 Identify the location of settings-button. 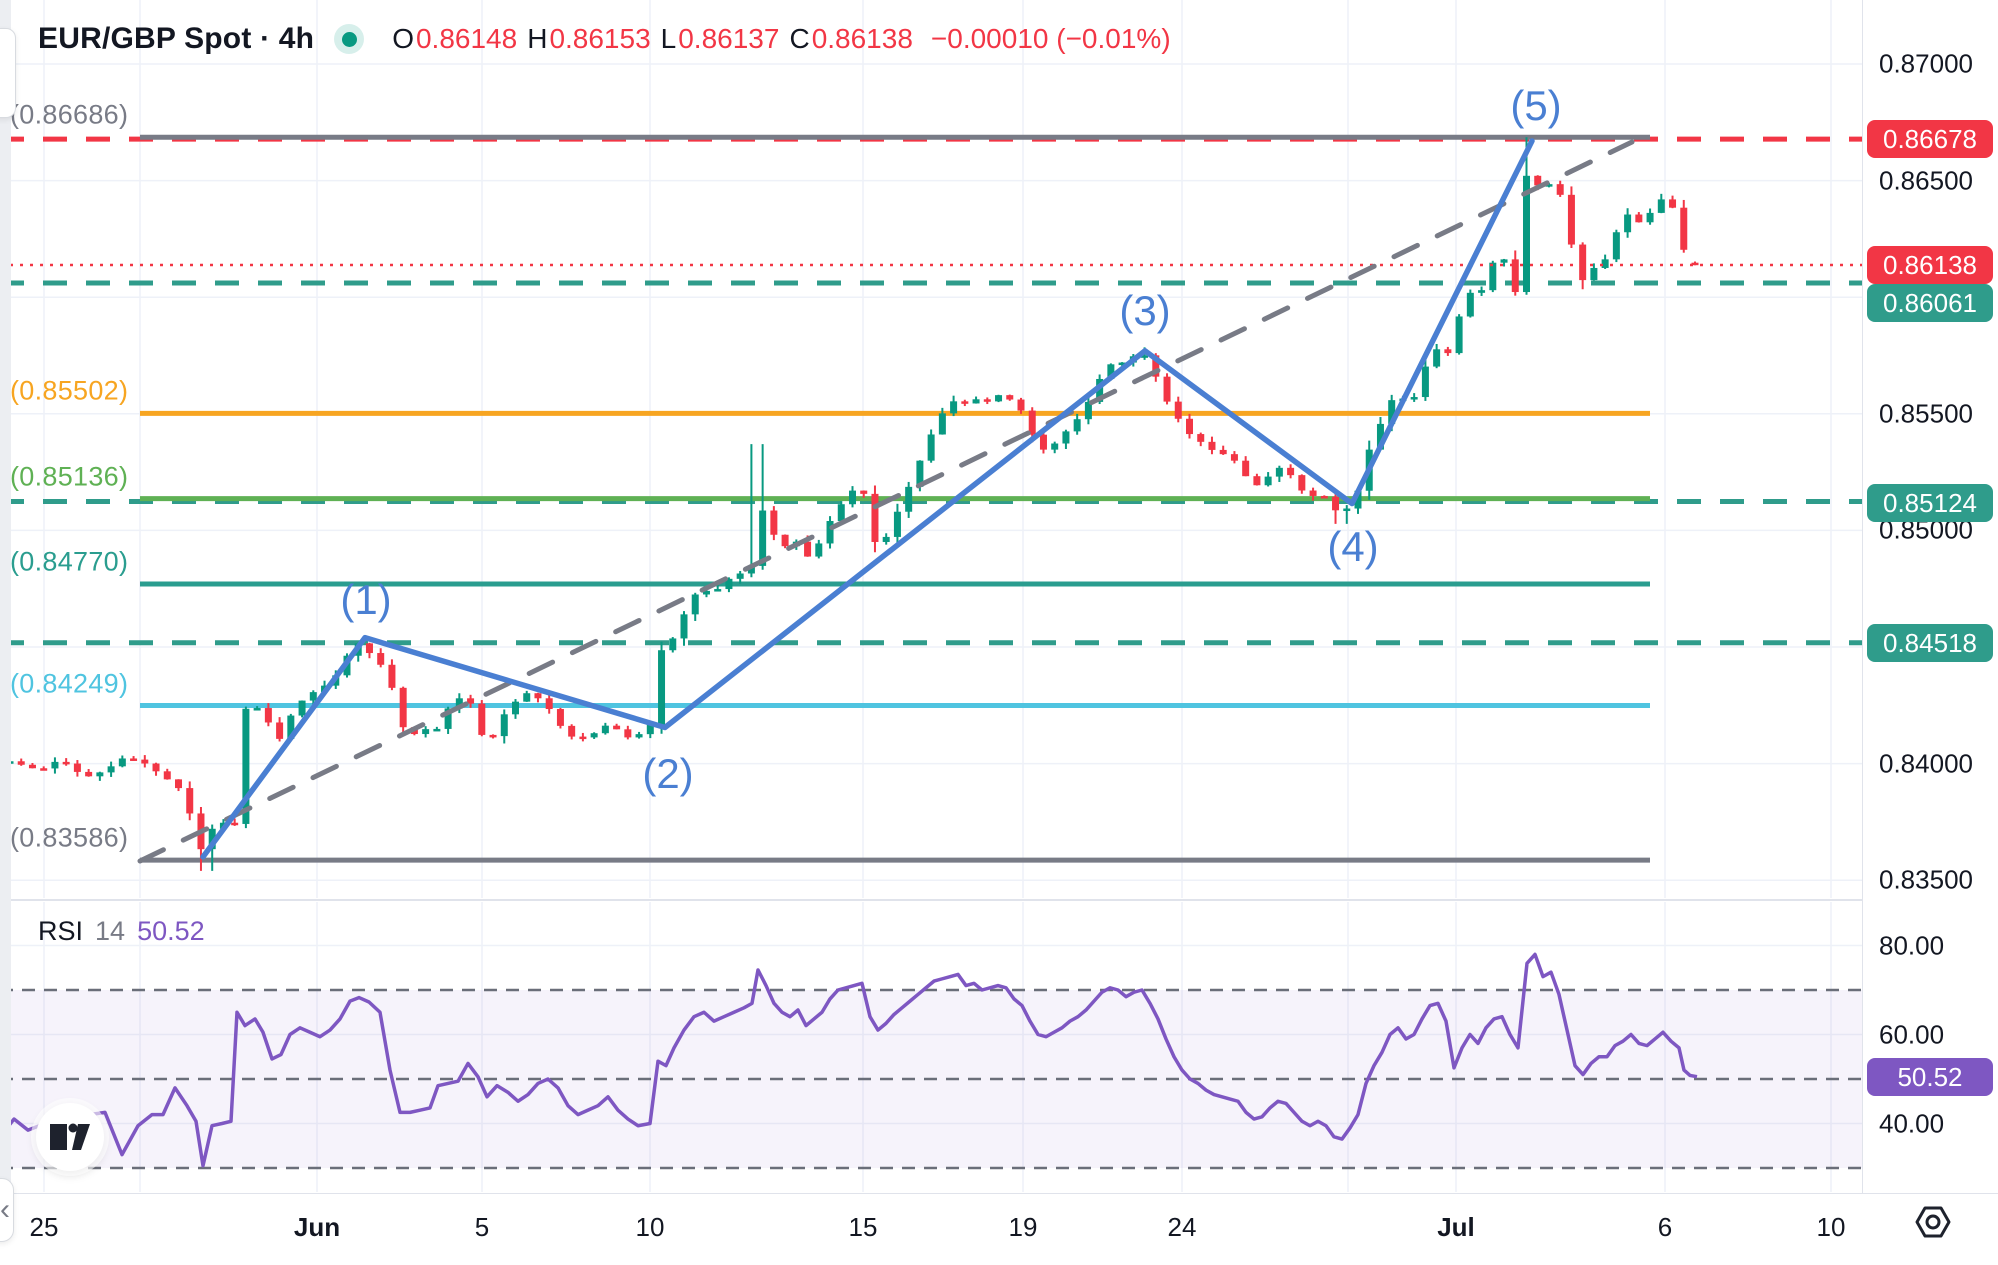
(1933, 1223).